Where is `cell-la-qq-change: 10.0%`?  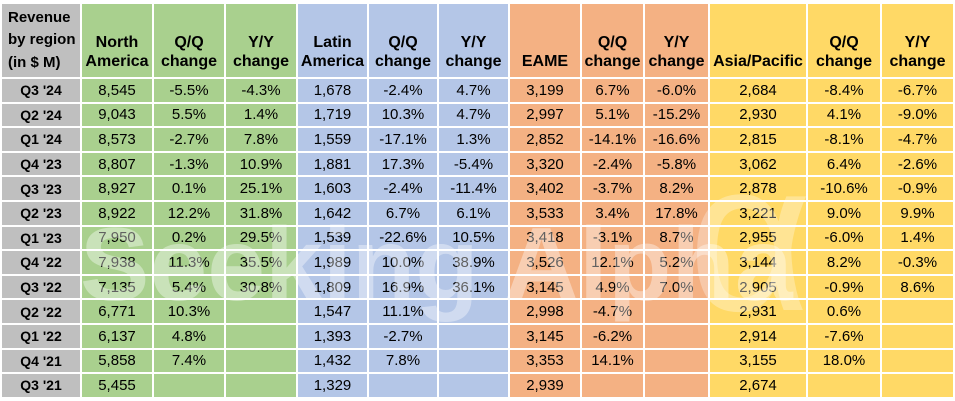 cell-la-qq-change: 10.0% is located at coordinates (403, 262).